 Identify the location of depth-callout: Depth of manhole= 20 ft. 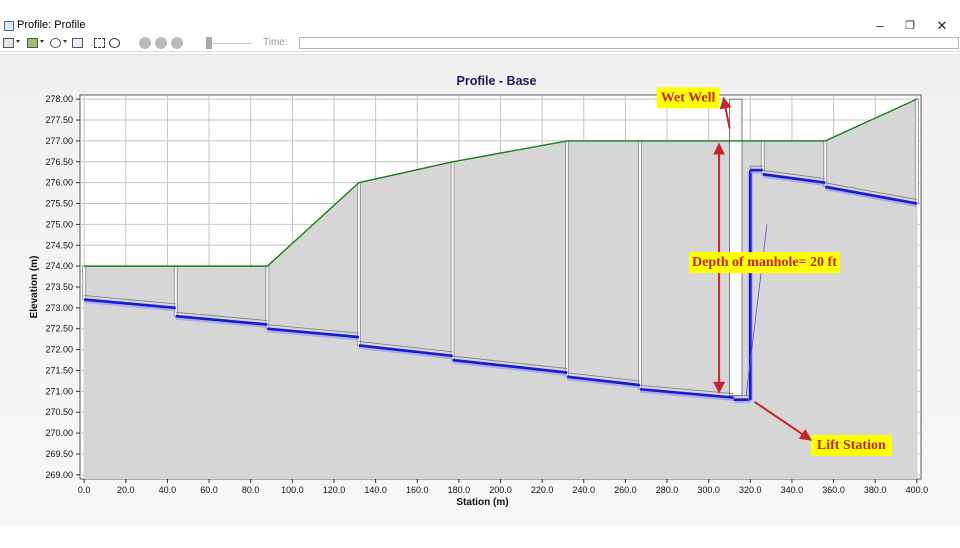
(765, 263).